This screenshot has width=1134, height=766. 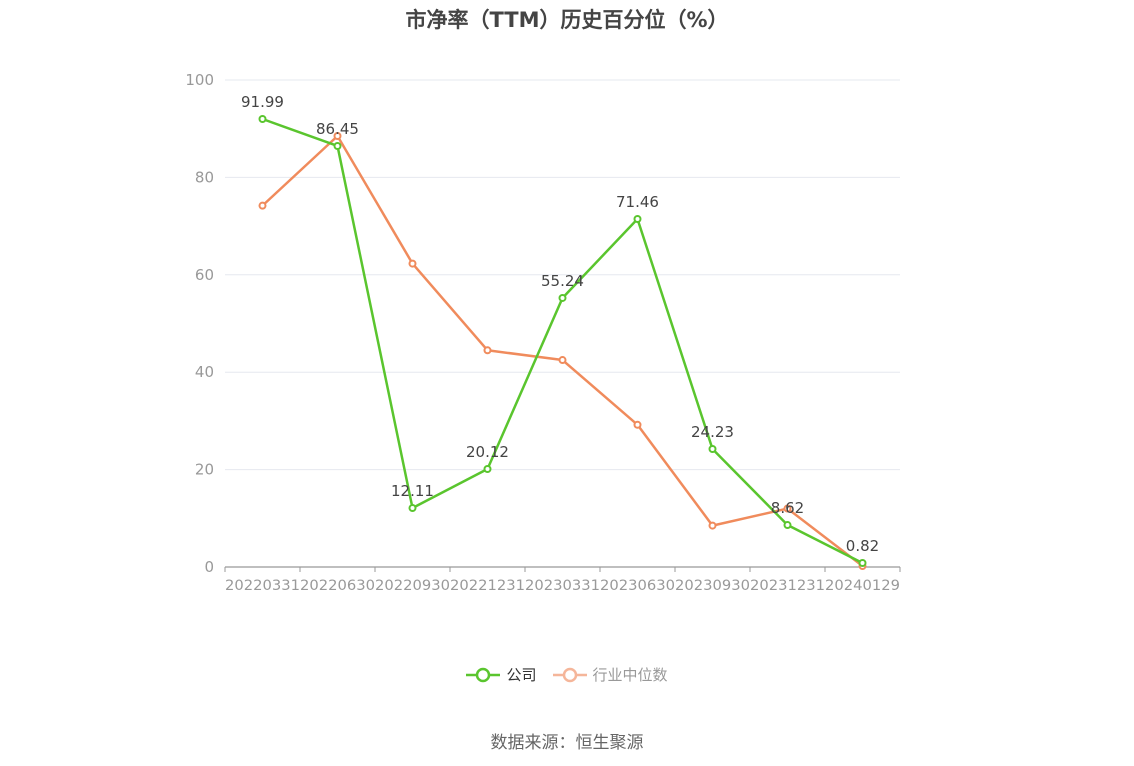 I want to click on legend-label: 公司, so click(x=521, y=675).